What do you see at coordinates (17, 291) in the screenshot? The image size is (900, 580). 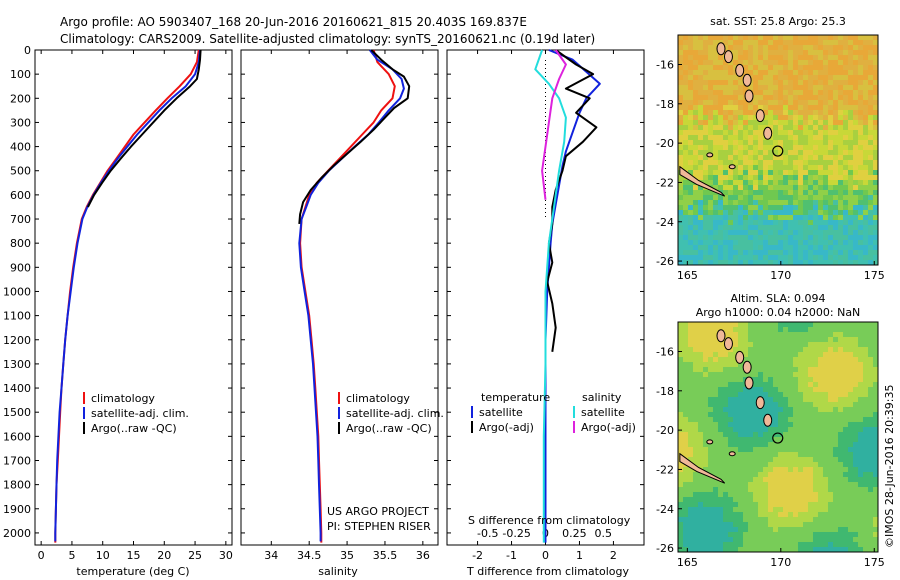 I see `depth-tick-label: 1000` at bounding box center [17, 291].